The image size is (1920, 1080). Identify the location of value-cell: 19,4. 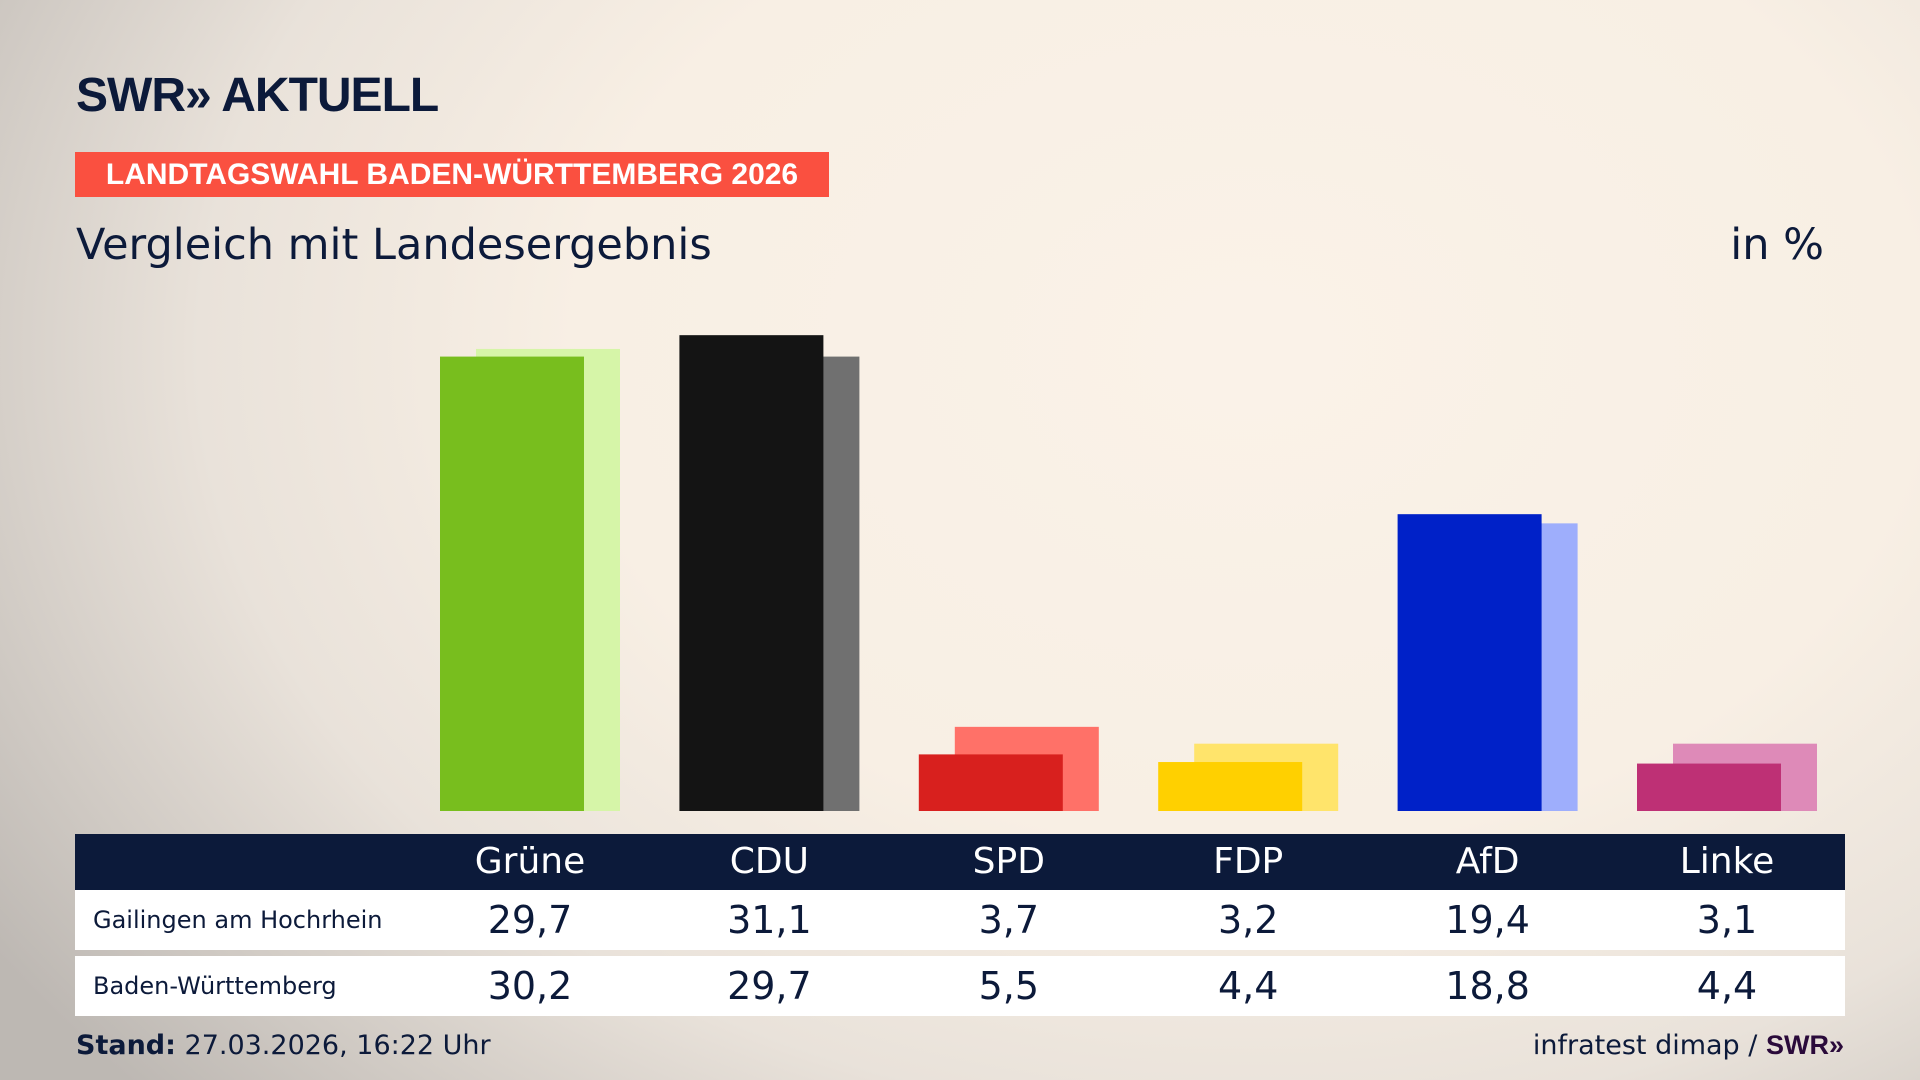
(1487, 920).